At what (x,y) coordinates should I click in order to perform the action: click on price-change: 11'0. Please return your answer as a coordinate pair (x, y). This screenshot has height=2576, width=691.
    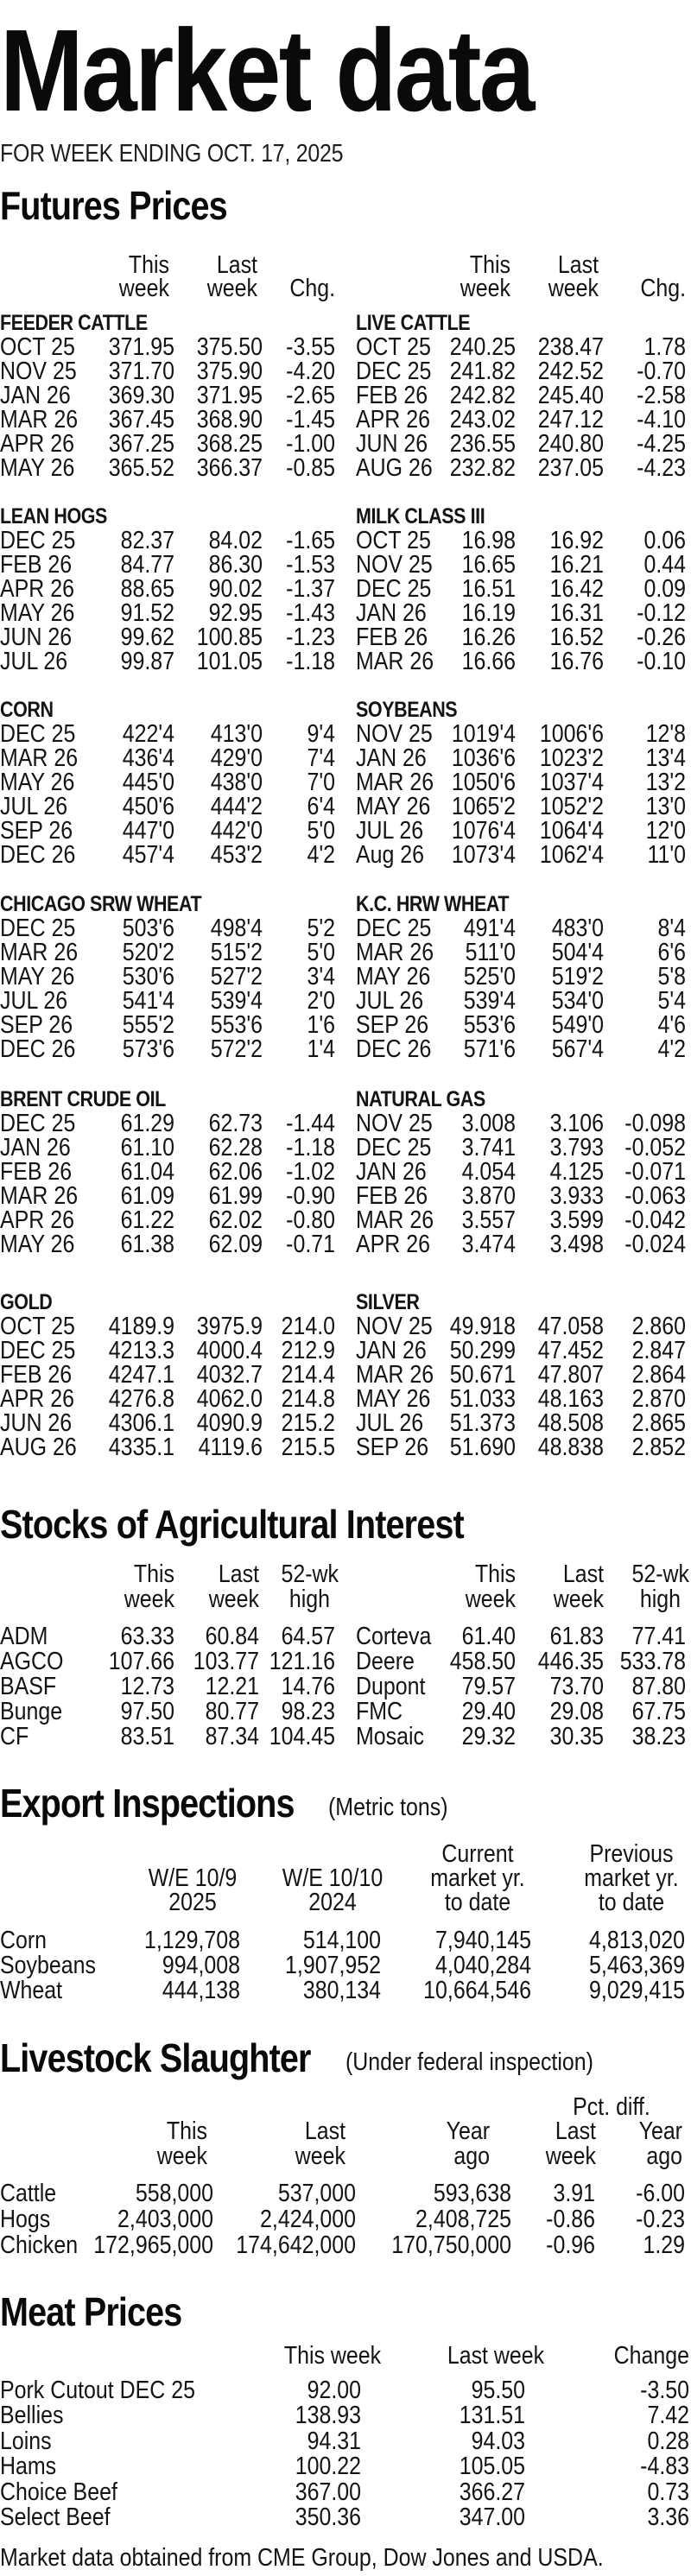
    Looking at the image, I should click on (667, 855).